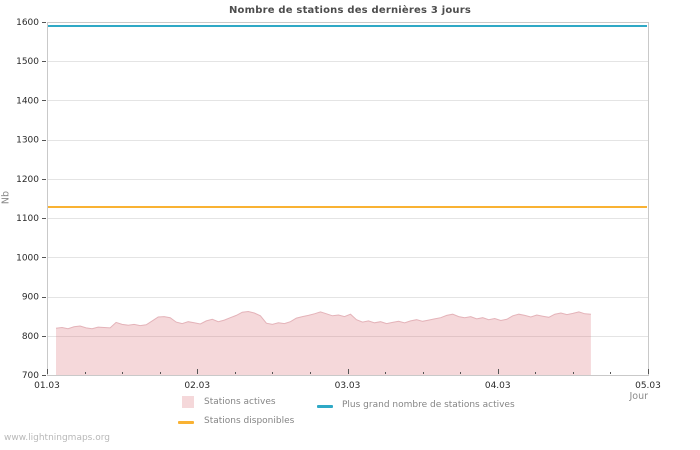  I want to click on x-tick-label-05.03: 05.03, so click(648, 386).